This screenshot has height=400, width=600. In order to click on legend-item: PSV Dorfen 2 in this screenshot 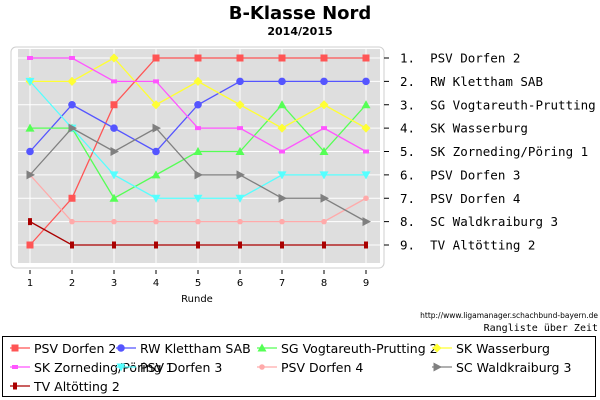, I will do `click(62, 348)`.